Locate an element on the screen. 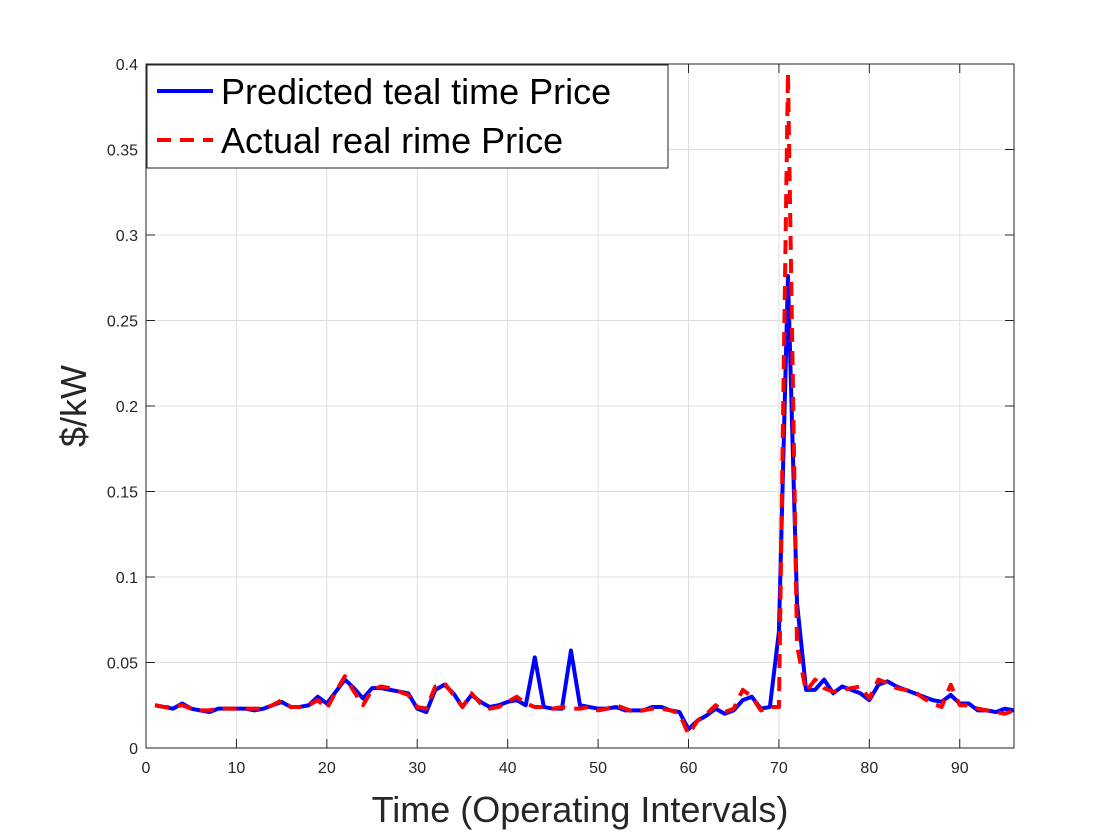 This screenshot has width=1120, height=840. x-tick-label: 0 is located at coordinates (146, 768).